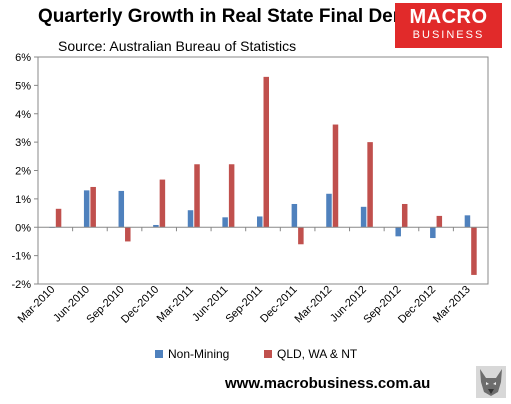  I want to click on logo-line-1: MACRO, so click(448, 17).